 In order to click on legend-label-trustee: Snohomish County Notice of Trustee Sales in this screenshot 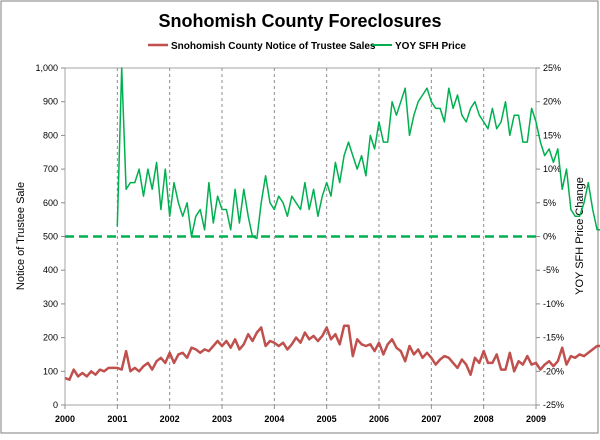, I will do `click(273, 46)`.